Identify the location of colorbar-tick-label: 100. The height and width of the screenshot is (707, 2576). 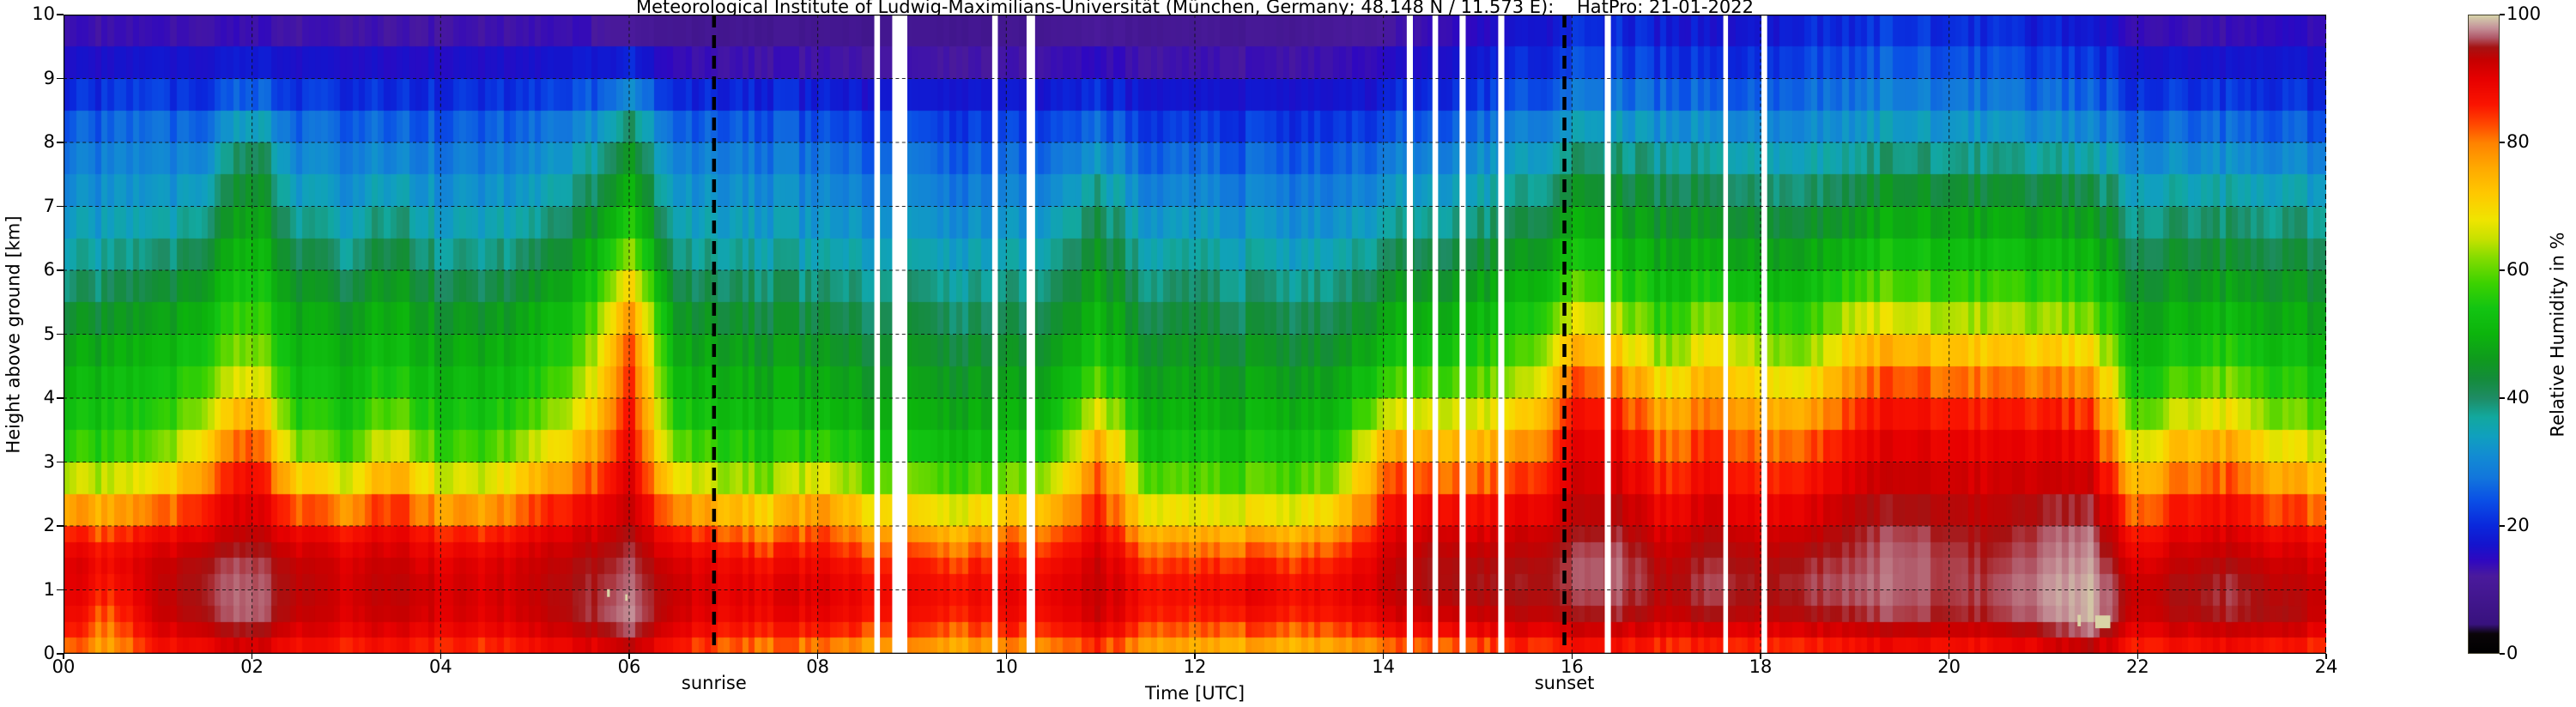
(2524, 14).